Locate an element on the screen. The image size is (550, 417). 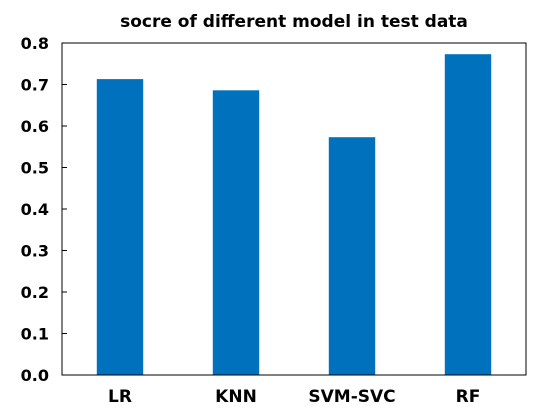
y-tick-label: 0.2 is located at coordinates (35, 292).